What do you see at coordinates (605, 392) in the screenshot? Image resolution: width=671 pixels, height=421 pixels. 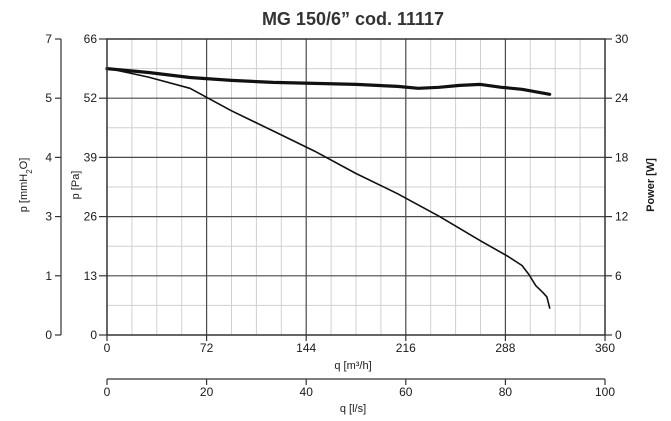 I see `x2-tick-label: 100` at bounding box center [605, 392].